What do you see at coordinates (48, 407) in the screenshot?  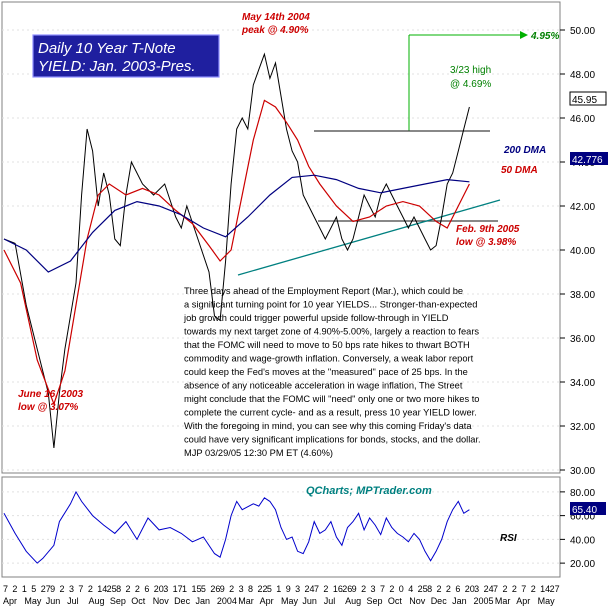 I see `annotation-june-low-line2: low @ 3.07%` at bounding box center [48, 407].